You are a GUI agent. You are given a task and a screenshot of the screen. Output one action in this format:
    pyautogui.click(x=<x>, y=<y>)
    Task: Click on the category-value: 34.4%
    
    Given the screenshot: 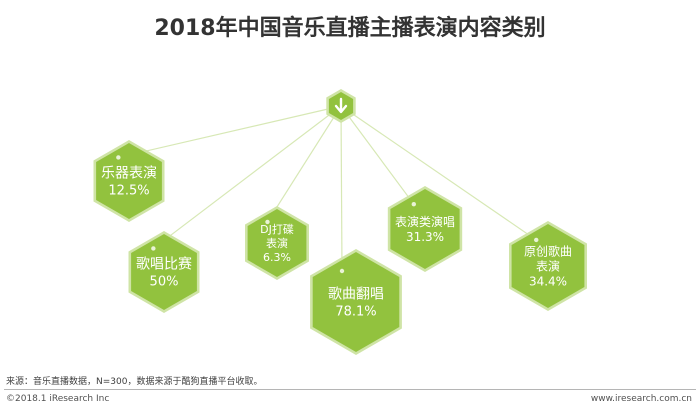 What is the action you would take?
    pyautogui.click(x=548, y=281)
    